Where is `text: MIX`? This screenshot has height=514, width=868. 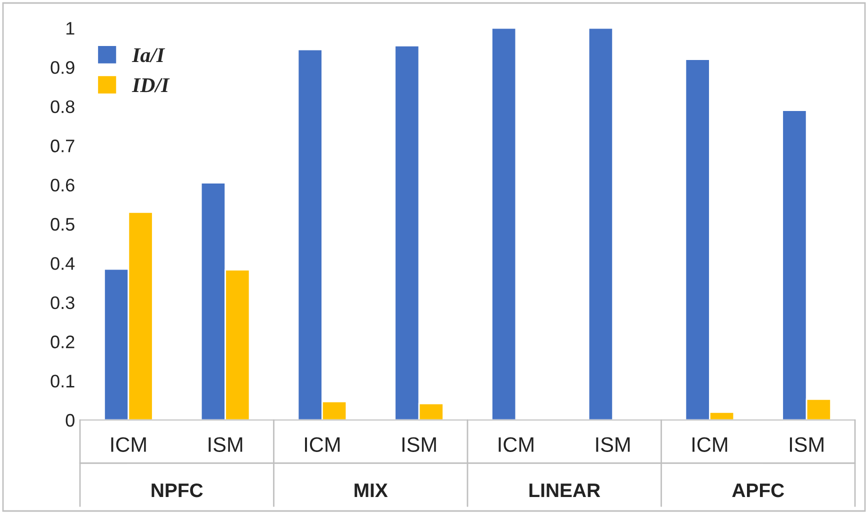 text: MIX is located at coordinates (371, 491).